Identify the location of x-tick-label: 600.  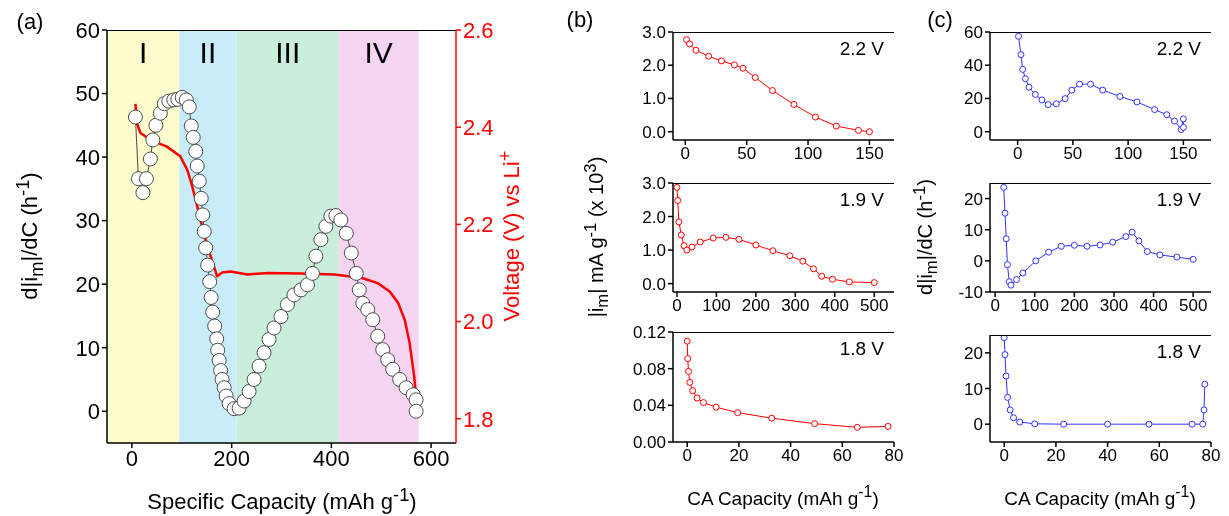
(431, 458).